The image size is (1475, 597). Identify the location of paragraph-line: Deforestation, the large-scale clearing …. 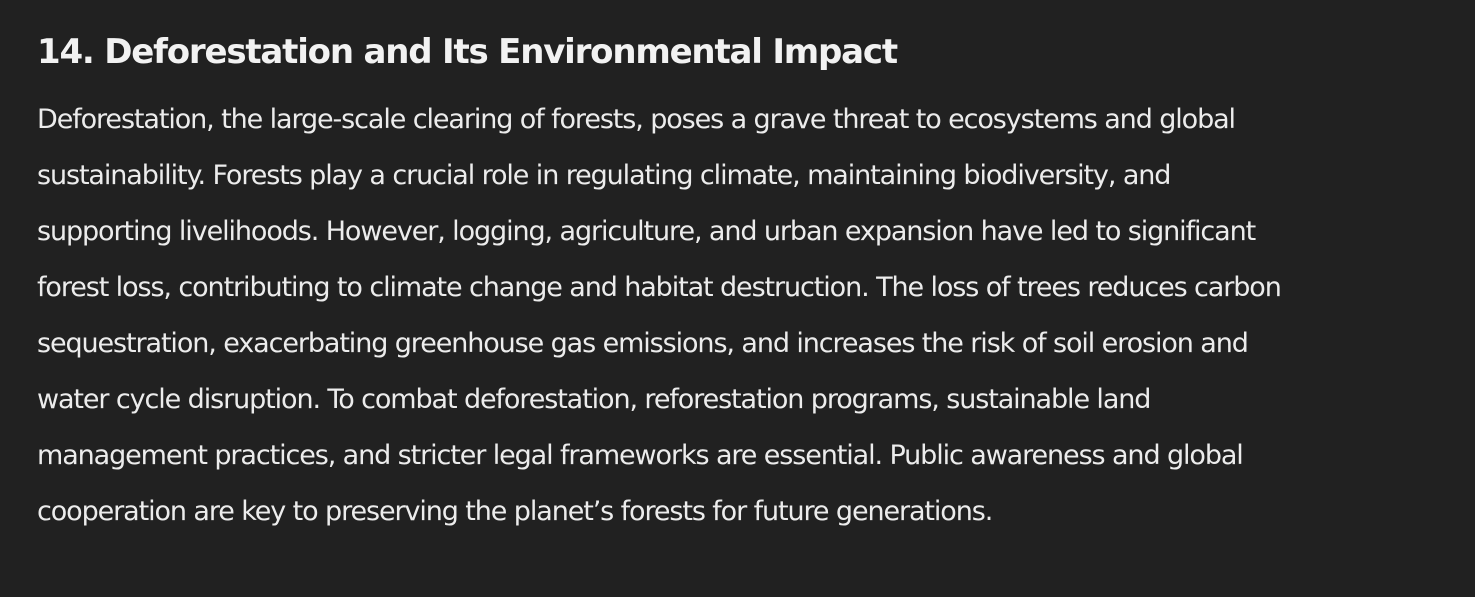
(636, 119).